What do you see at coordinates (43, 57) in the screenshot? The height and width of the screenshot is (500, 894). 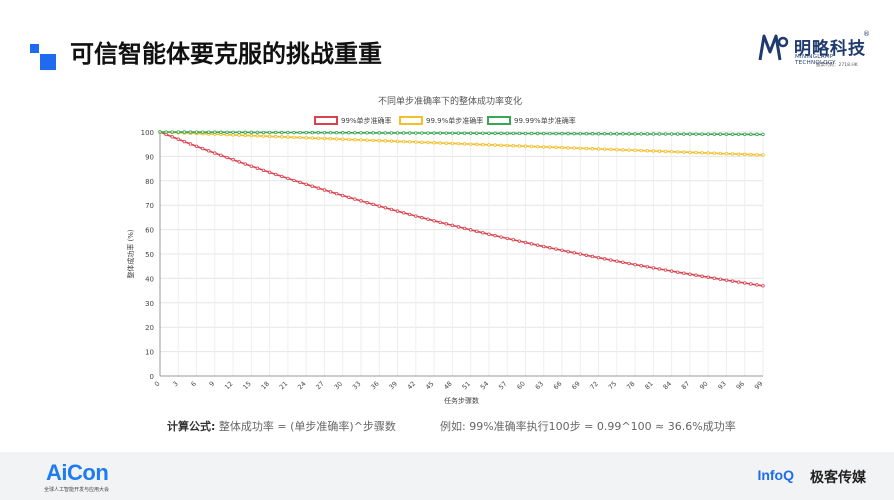 I see `title-accent-icon` at bounding box center [43, 57].